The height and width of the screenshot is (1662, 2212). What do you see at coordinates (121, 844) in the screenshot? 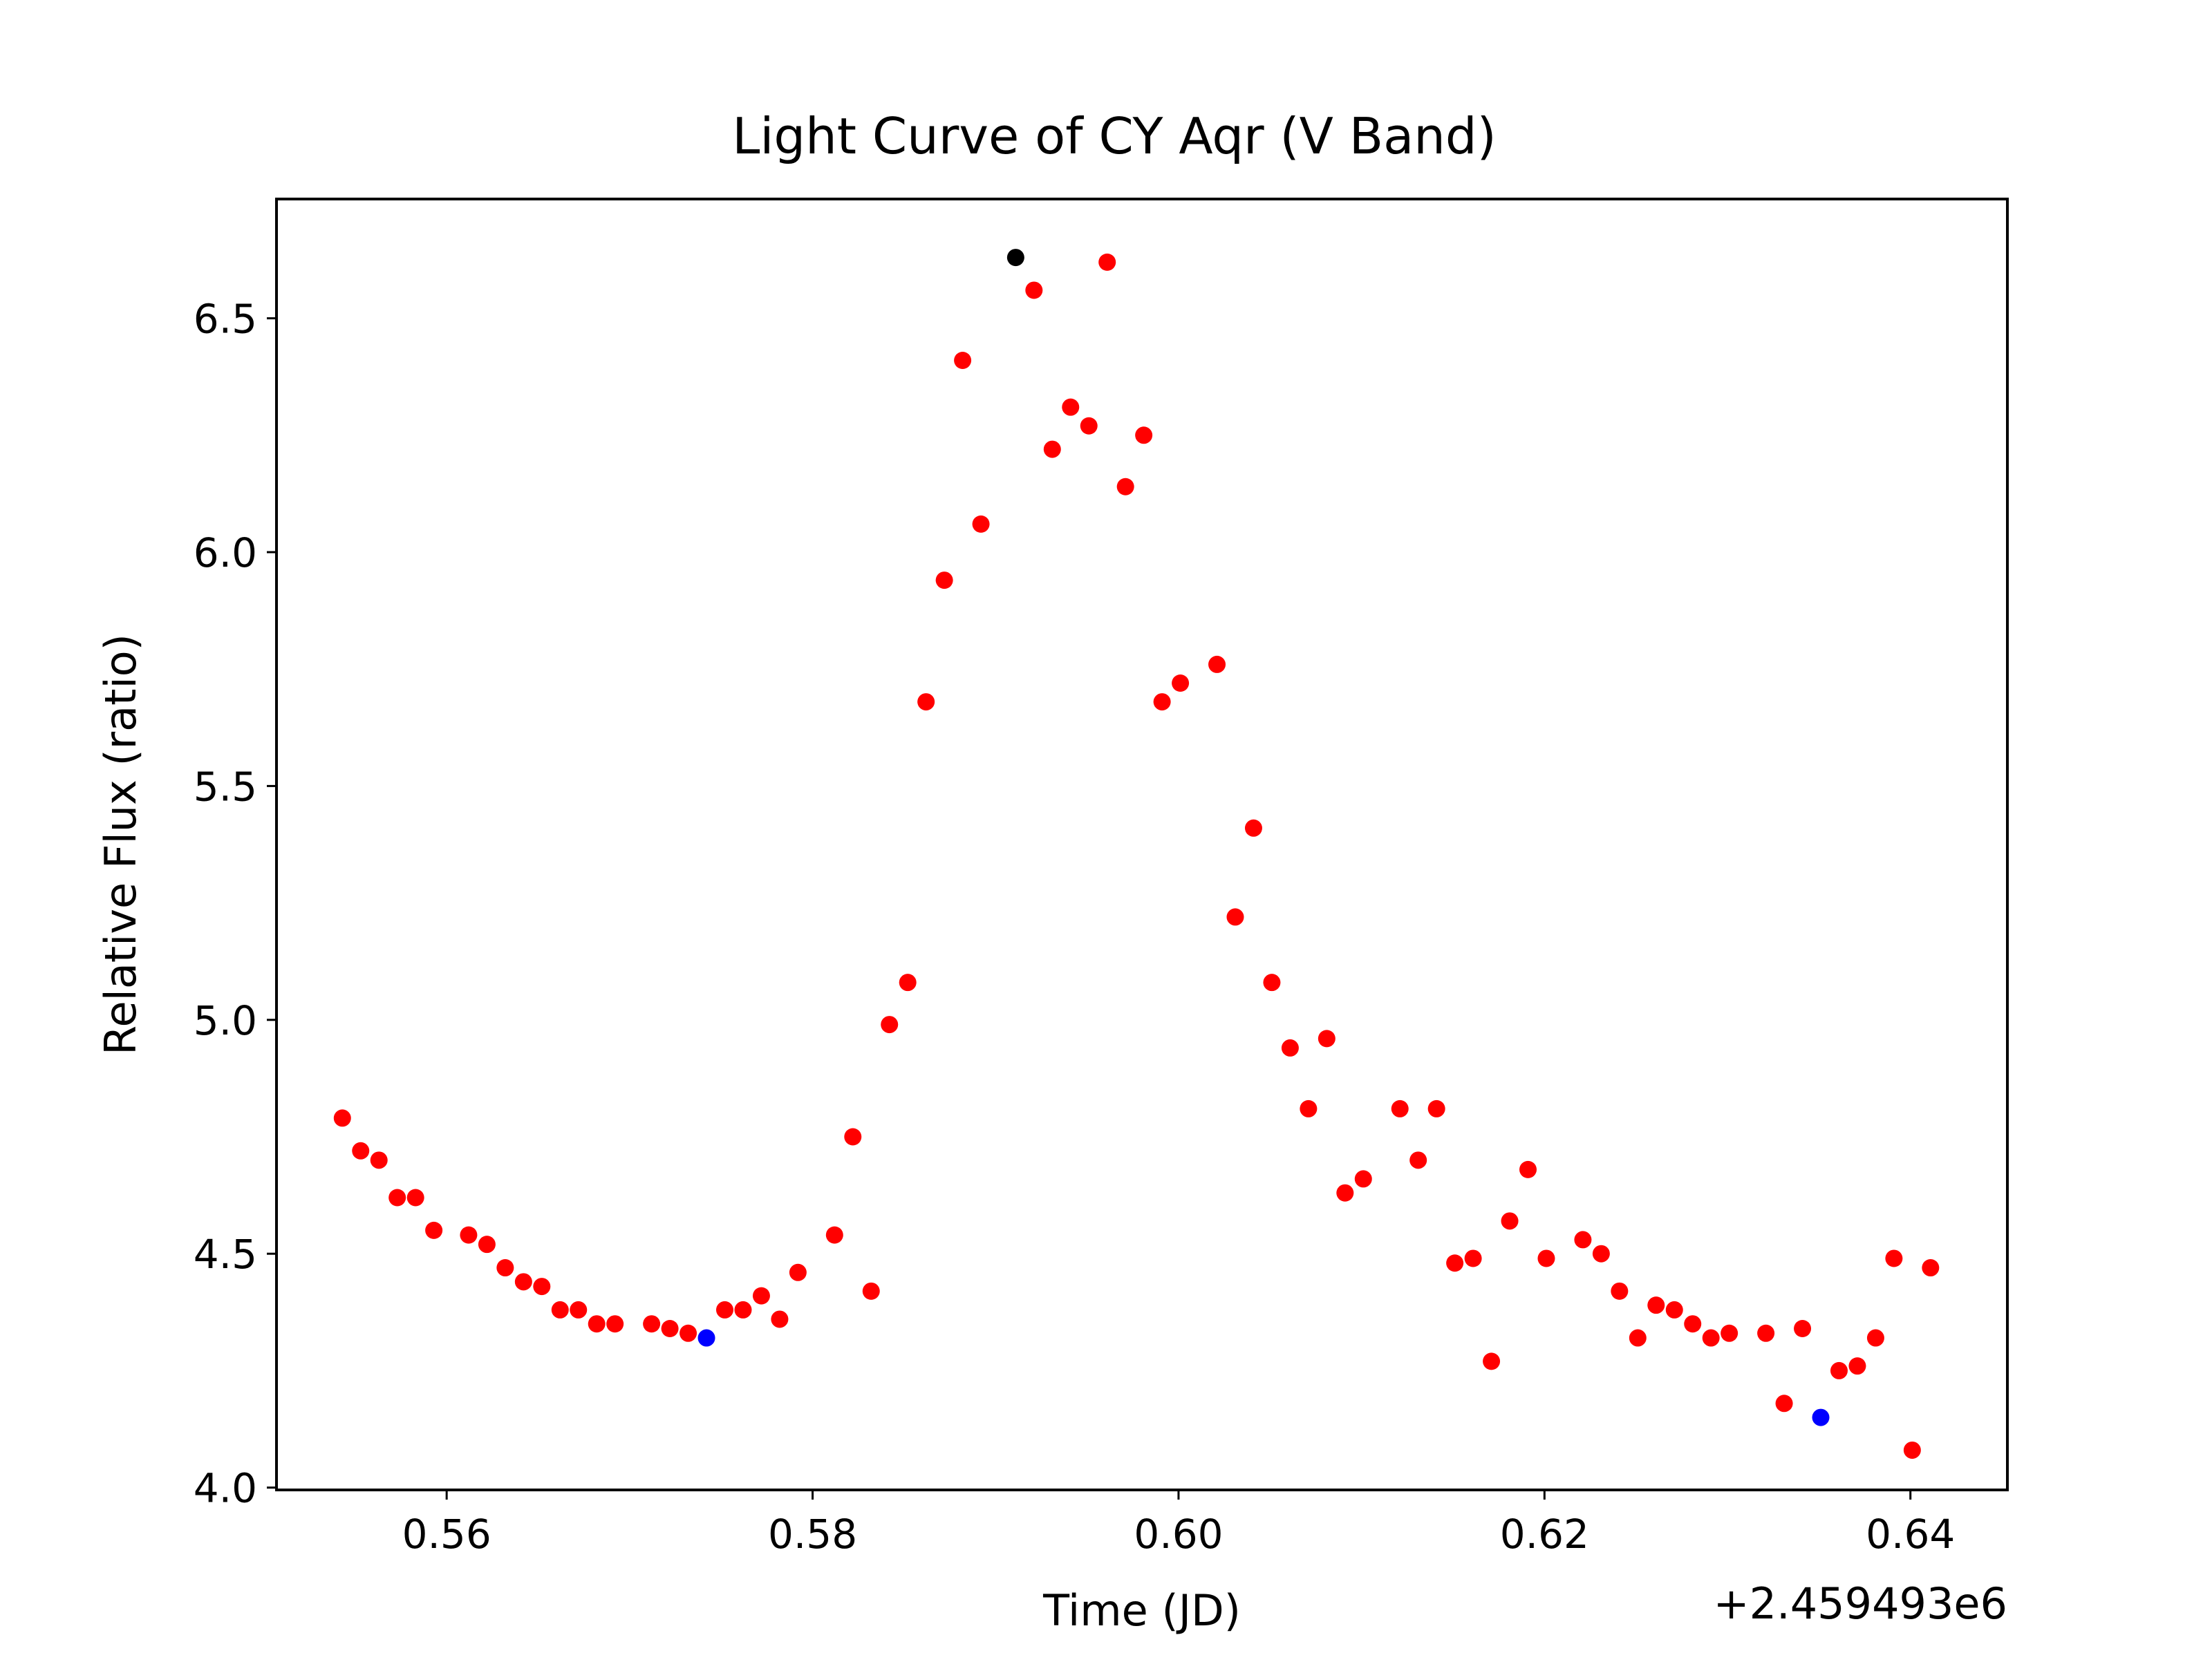
I see `y-axis-label: Relative Flux (ratio)` at bounding box center [121, 844].